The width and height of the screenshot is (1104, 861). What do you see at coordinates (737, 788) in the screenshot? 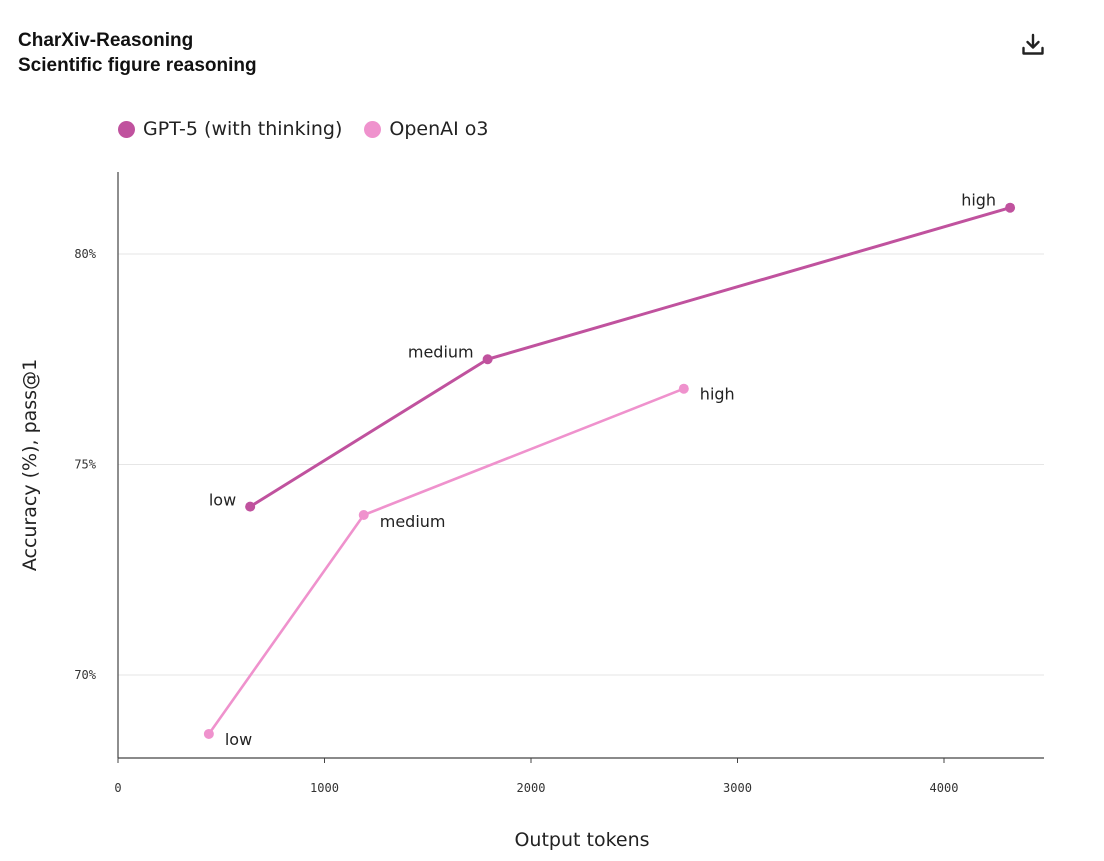
I see `x-tick-label-3000: 3000` at bounding box center [737, 788].